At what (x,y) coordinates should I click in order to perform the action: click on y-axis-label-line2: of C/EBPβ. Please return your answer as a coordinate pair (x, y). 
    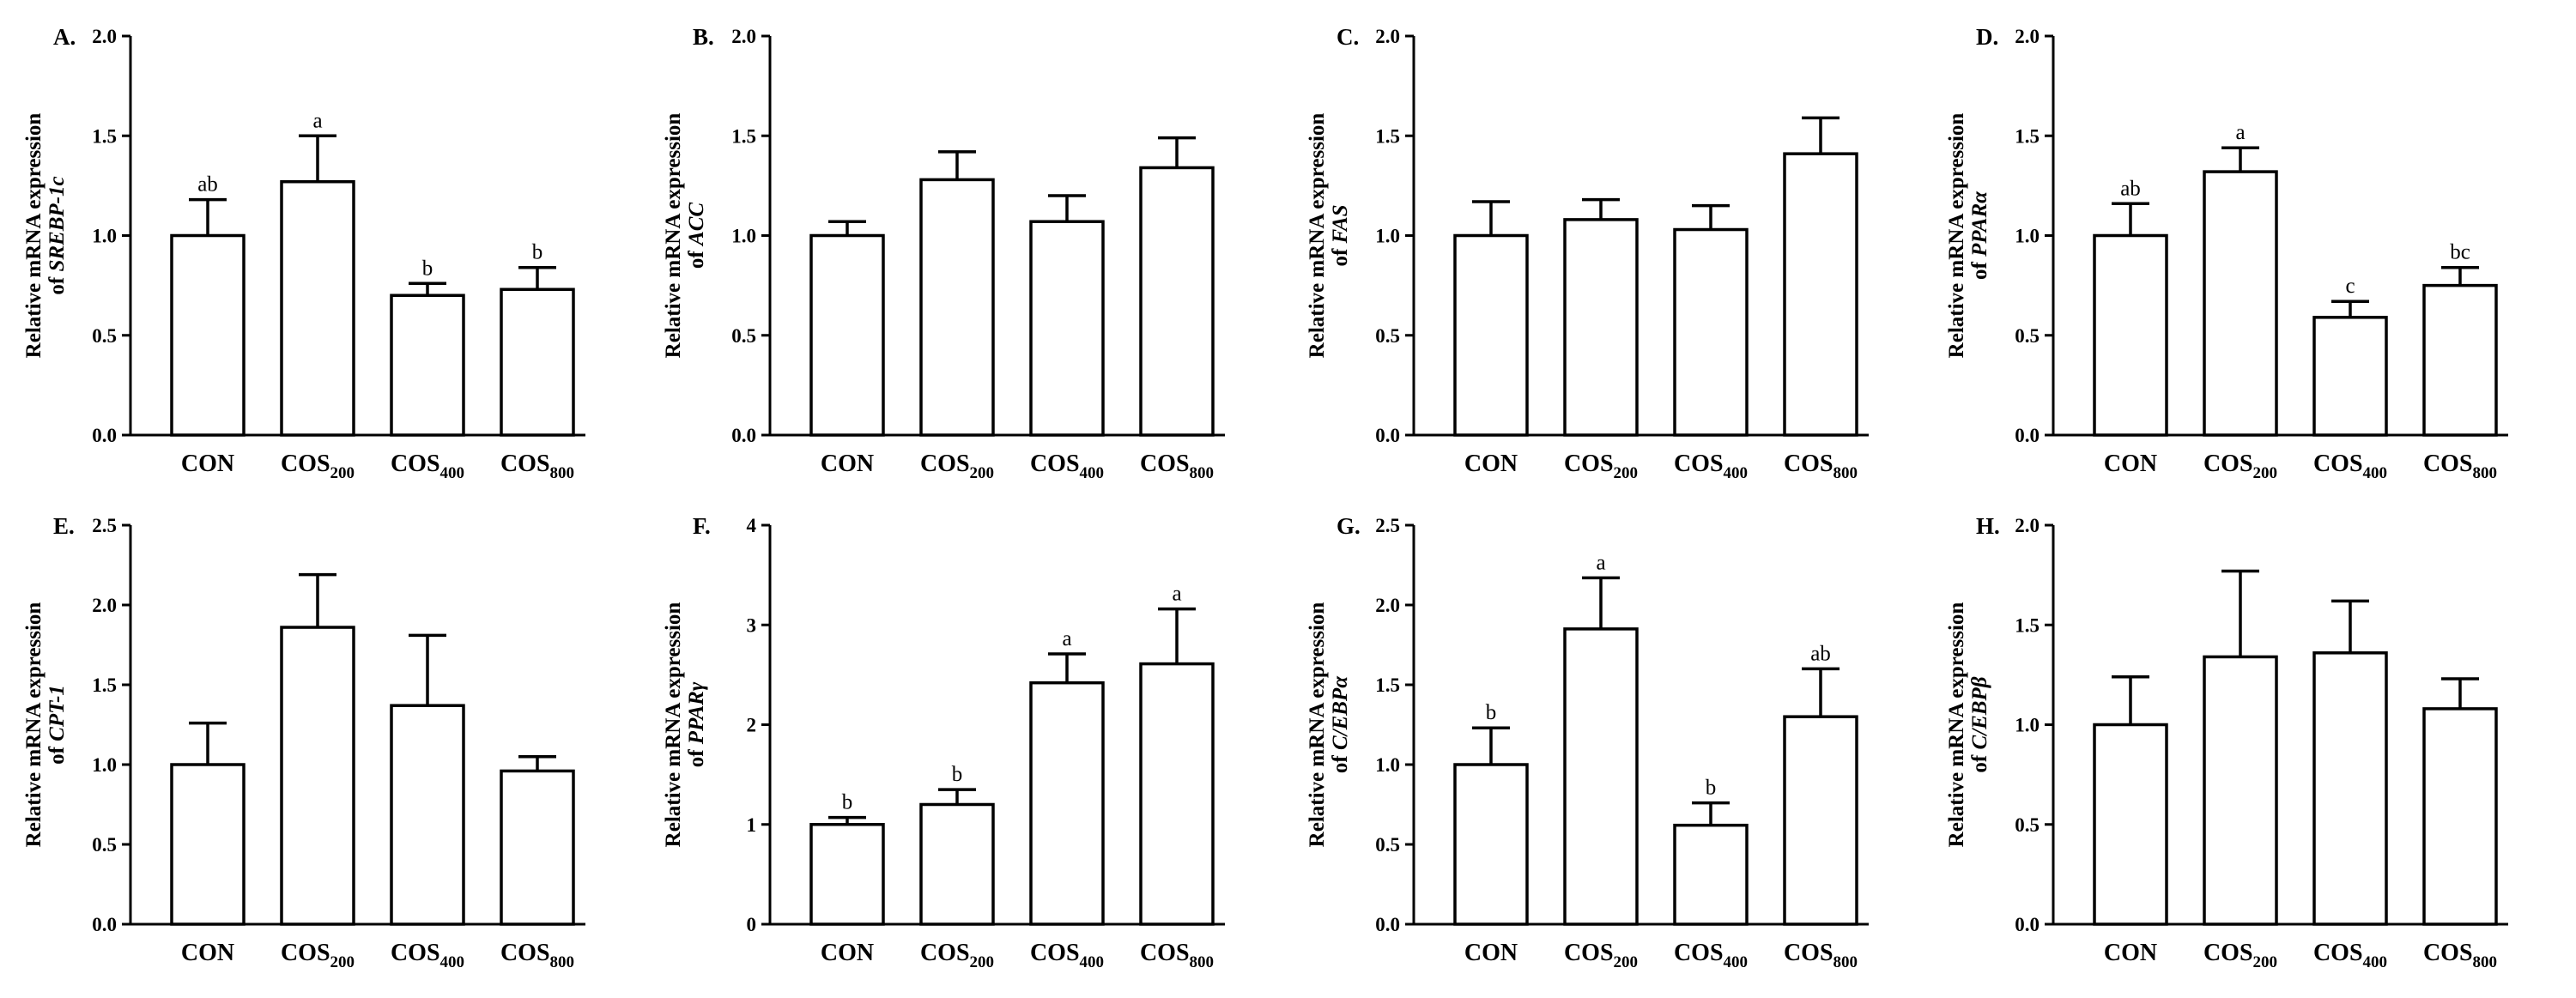
    Looking at the image, I should click on (1979, 724).